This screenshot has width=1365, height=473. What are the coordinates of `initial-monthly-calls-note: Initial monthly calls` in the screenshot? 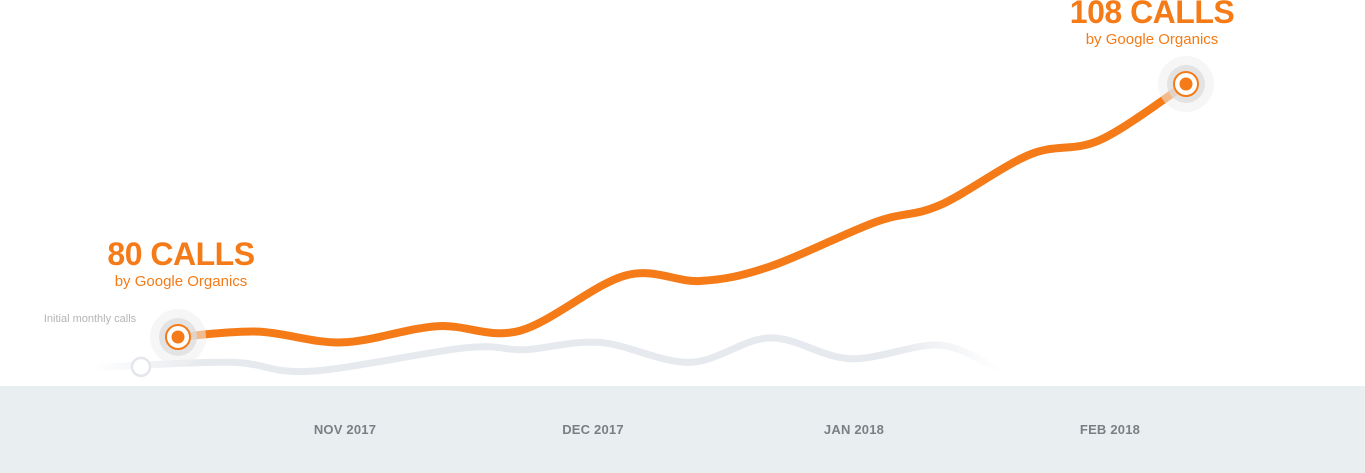 It's located at (90, 319).